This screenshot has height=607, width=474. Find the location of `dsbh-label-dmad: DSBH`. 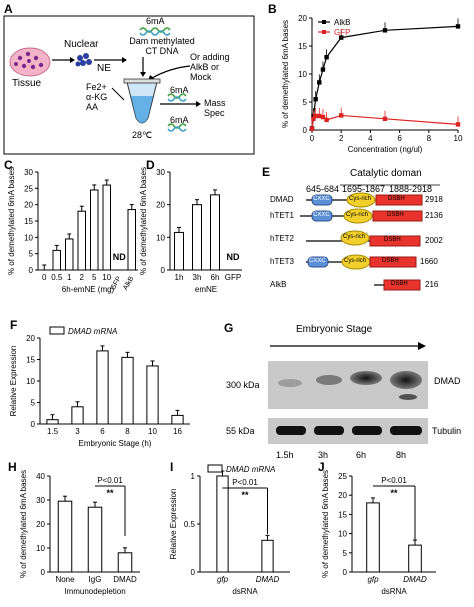

dsbh-label-dmad: DSBH is located at coordinates (396, 199).